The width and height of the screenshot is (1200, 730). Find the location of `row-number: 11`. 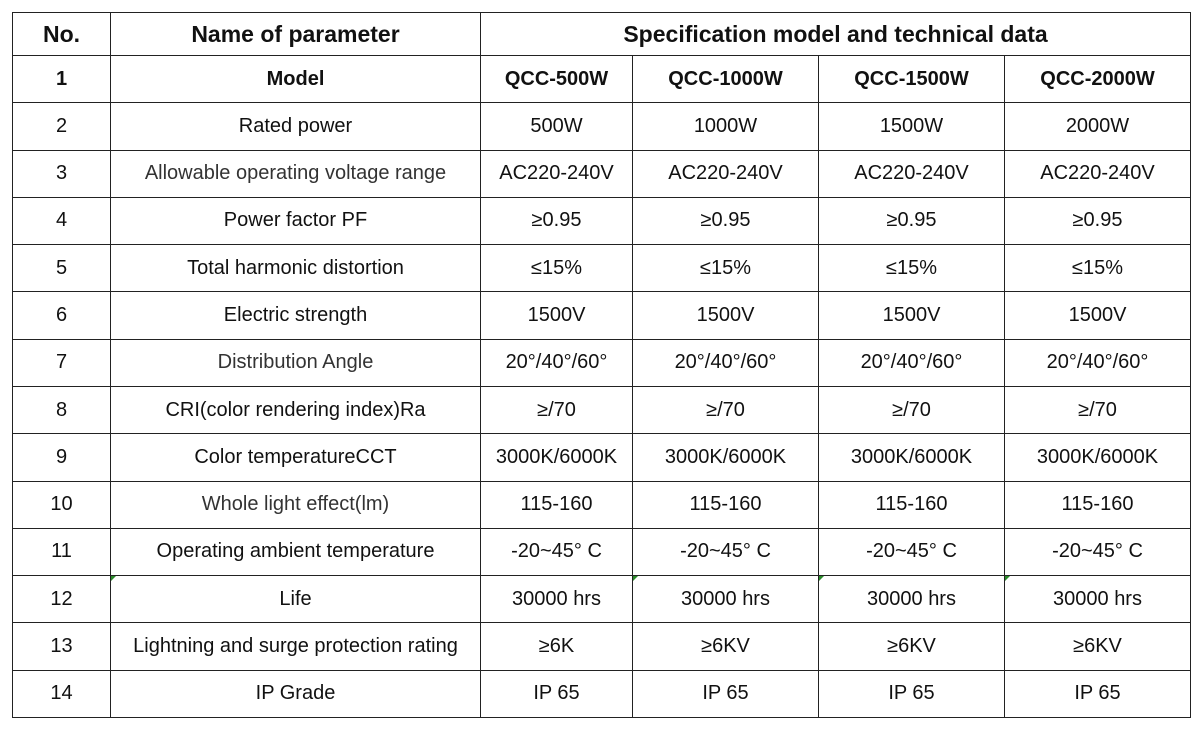

row-number: 11 is located at coordinates (61, 552).